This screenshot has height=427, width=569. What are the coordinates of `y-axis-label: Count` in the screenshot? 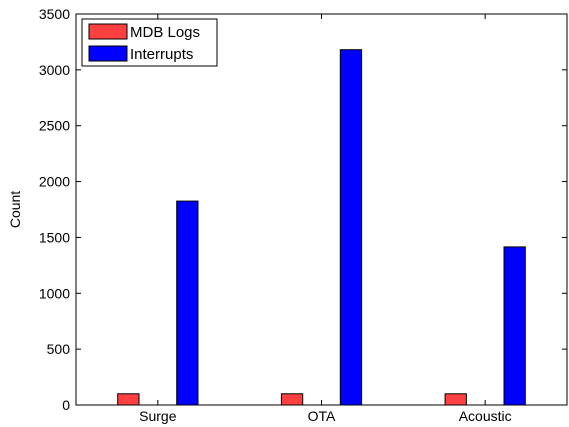 It's located at (15, 209).